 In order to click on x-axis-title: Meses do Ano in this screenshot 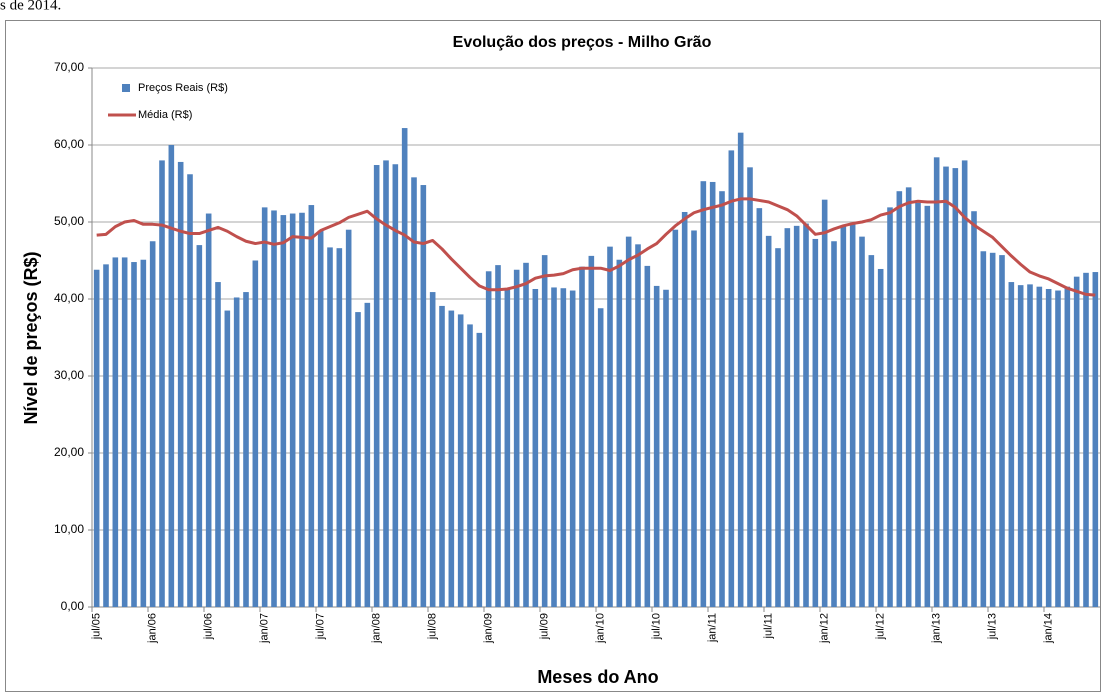, I will do `click(597, 677)`.